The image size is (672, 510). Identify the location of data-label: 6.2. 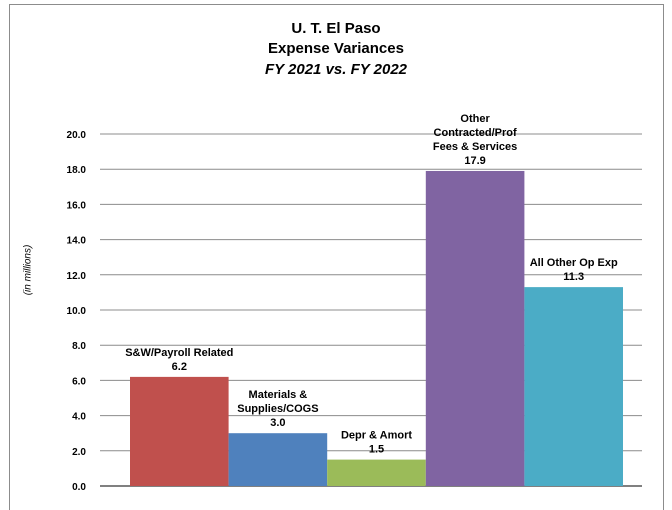
(179, 367).